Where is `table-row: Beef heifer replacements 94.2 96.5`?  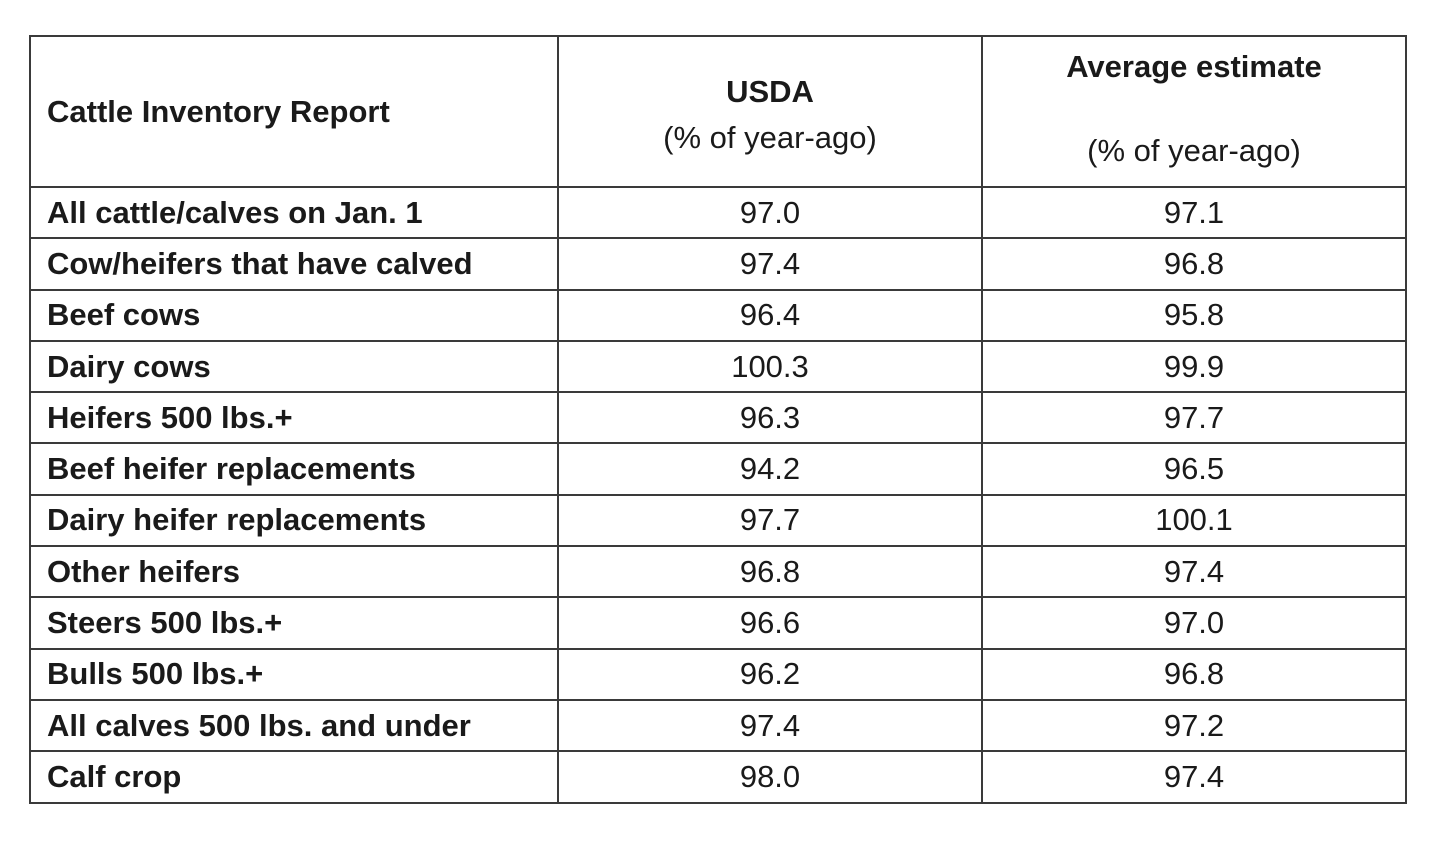
table-row: Beef heifer replacements 94.2 96.5 is located at coordinates (718, 469).